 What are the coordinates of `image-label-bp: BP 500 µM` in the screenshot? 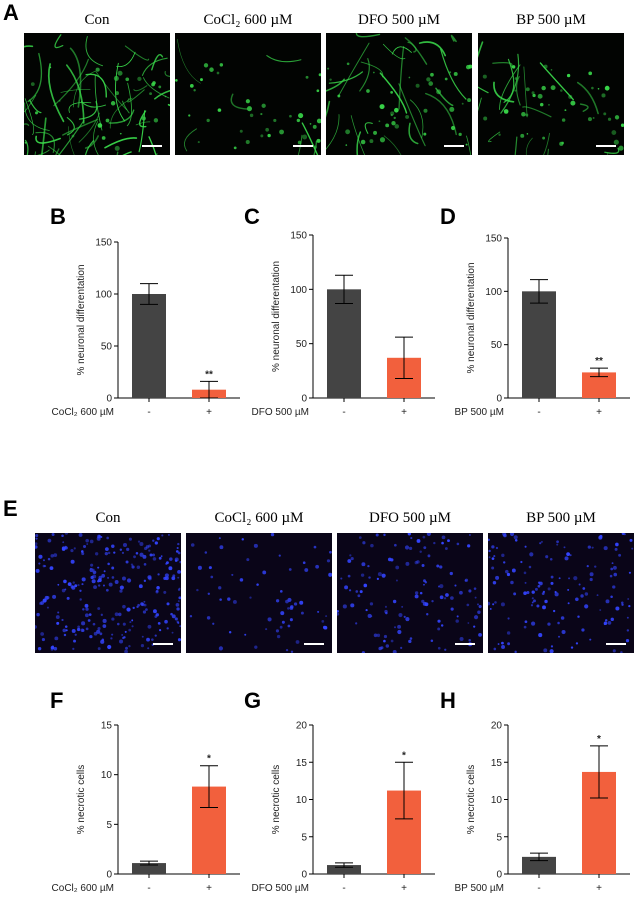 It's located at (551, 20).